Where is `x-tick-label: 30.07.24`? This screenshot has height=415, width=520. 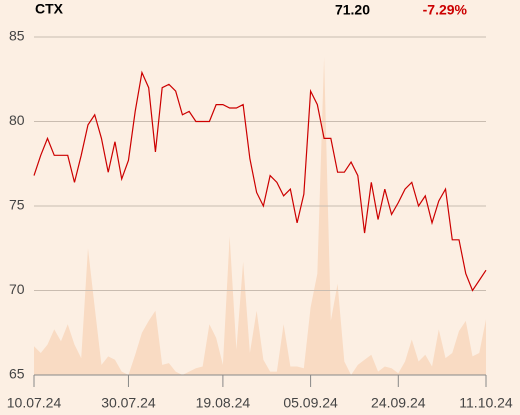 x-tick-label: 30.07.24 is located at coordinates (128, 403).